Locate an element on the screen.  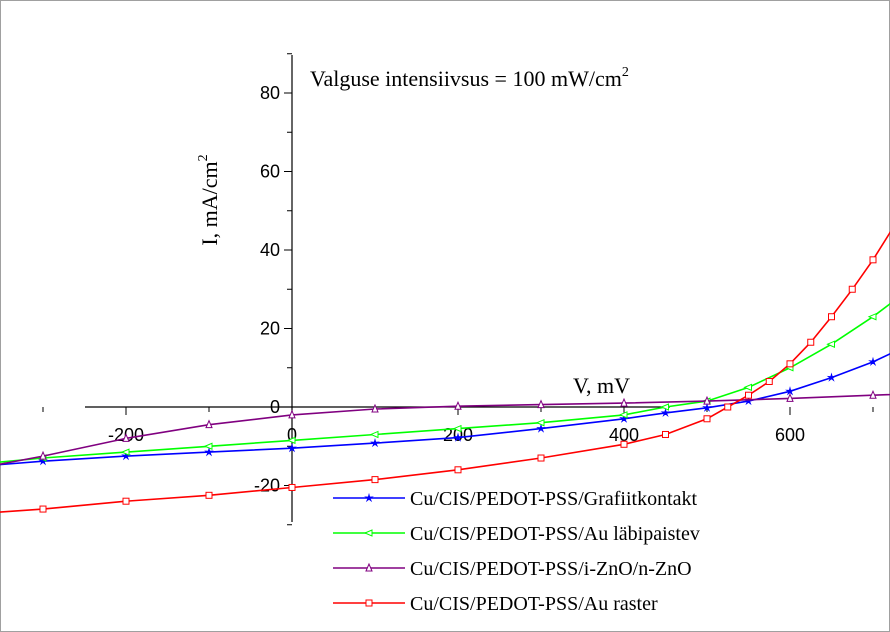
y-tick-label: 80 is located at coordinates (270, 93).